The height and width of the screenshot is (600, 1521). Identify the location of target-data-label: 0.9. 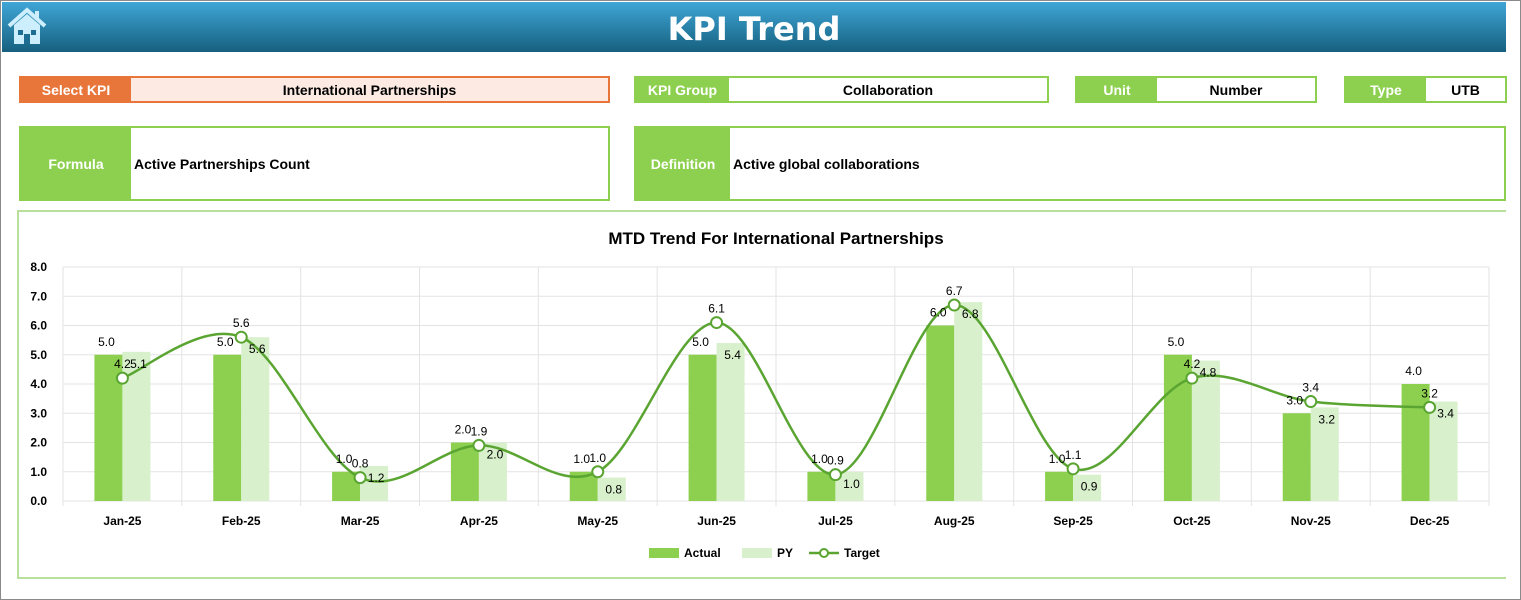
(835, 461).